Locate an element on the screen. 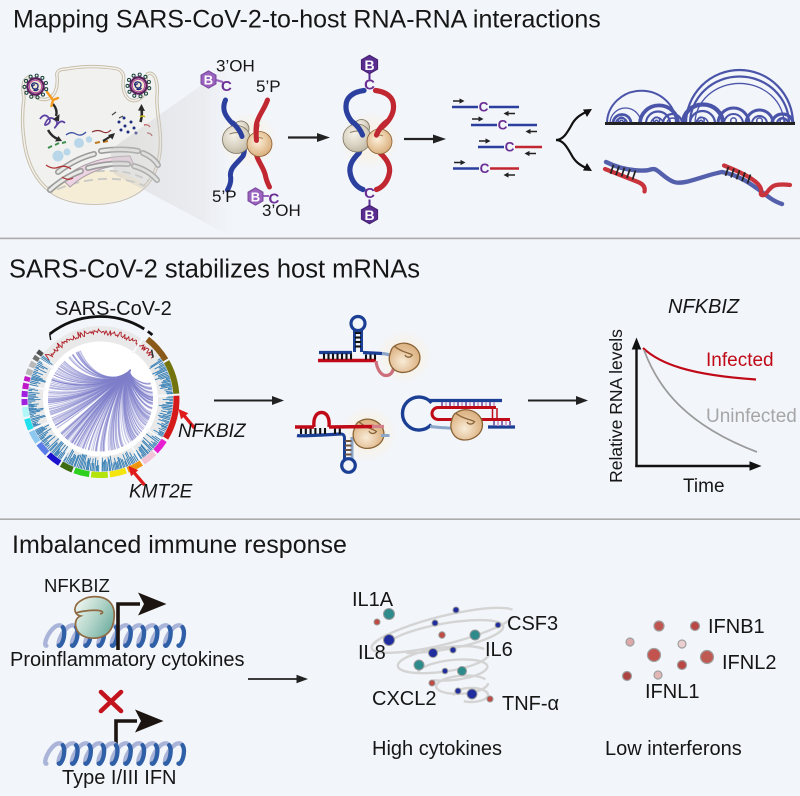 This screenshot has height=796, width=800. svg-text: Infected is located at coordinates (740, 360).